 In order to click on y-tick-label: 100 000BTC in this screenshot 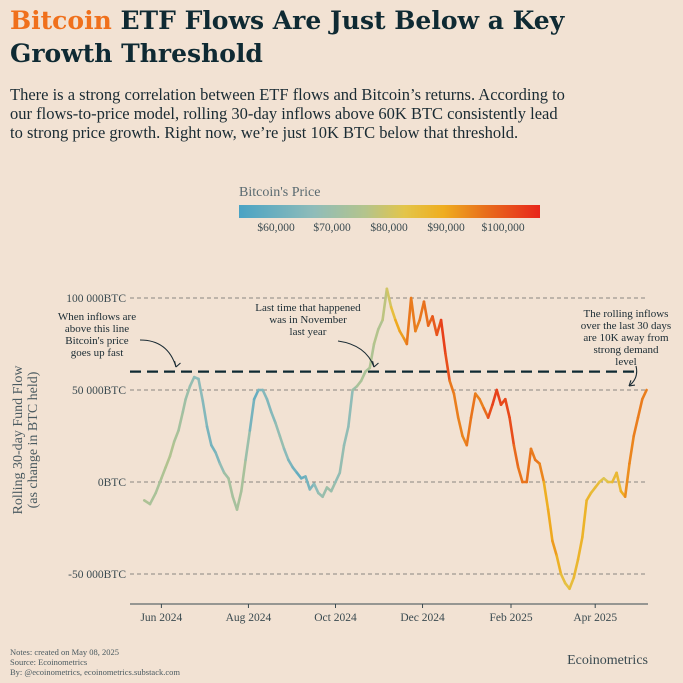, I will do `click(96, 299)`.